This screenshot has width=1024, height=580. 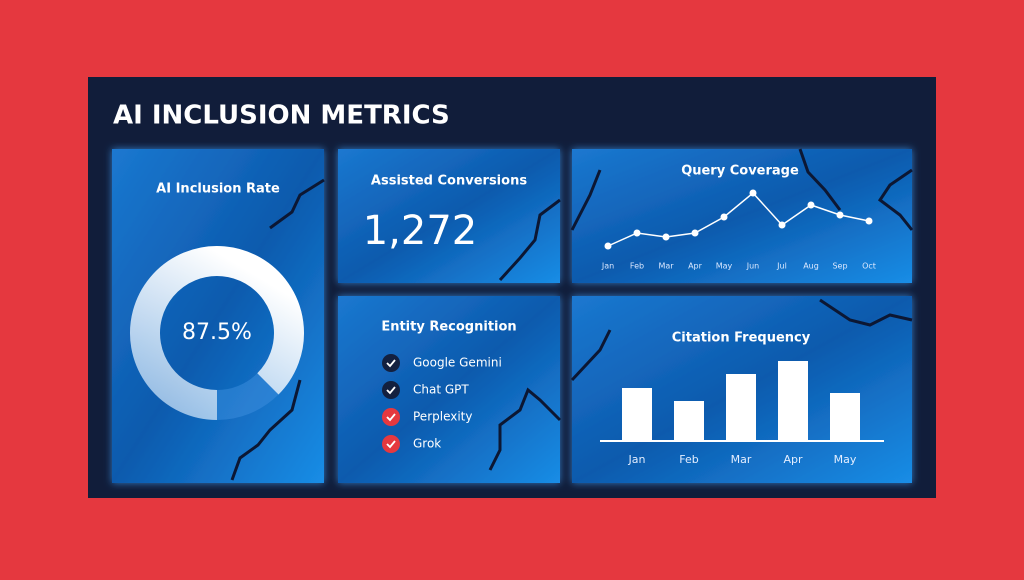 I want to click on kpi-title: Assisted Conversions, so click(x=449, y=181).